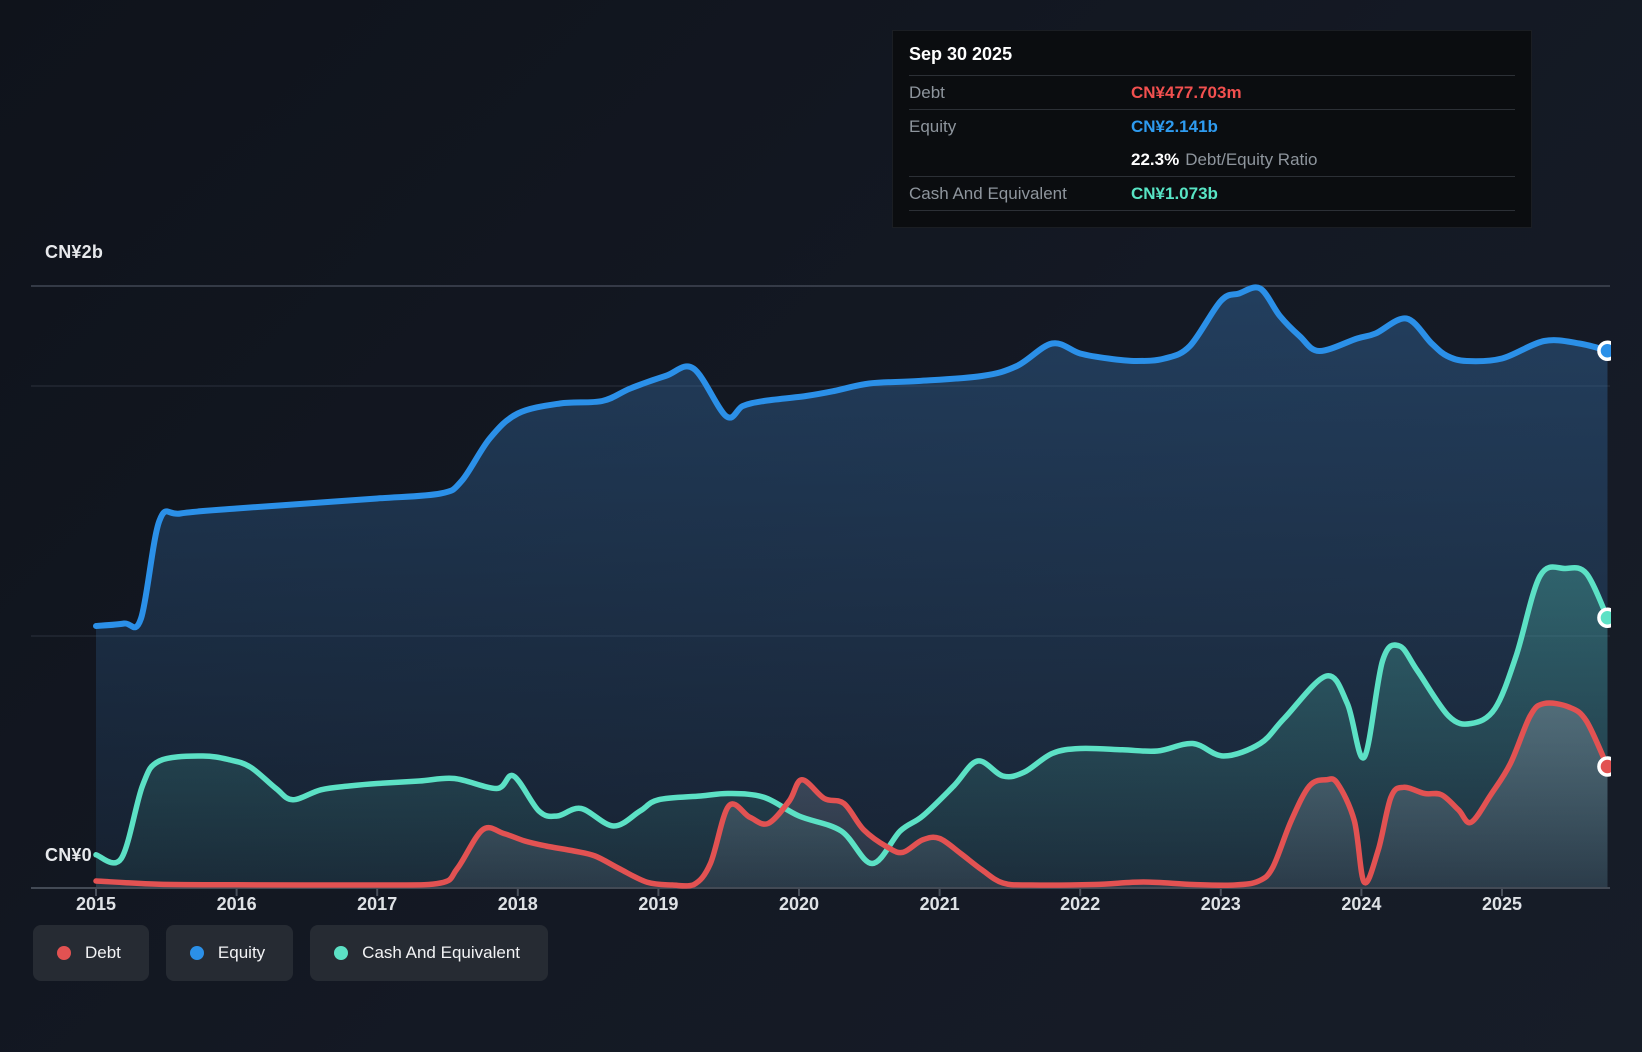 This screenshot has width=1642, height=1052. I want to click on debt-end-marker, so click(1604, 766).